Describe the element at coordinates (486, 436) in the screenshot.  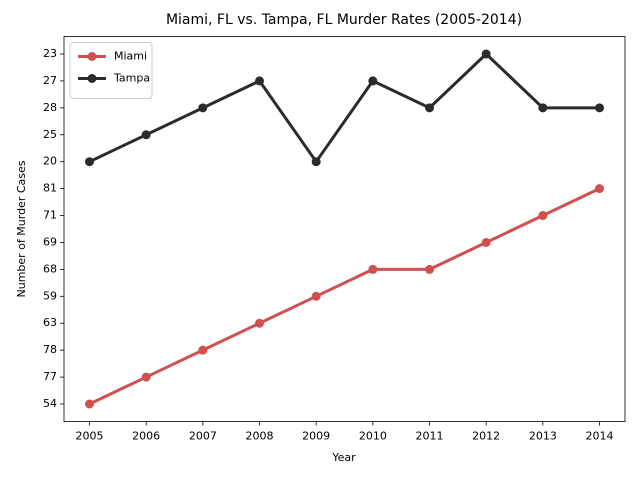
I see `x-tick-label: 2012` at that location.